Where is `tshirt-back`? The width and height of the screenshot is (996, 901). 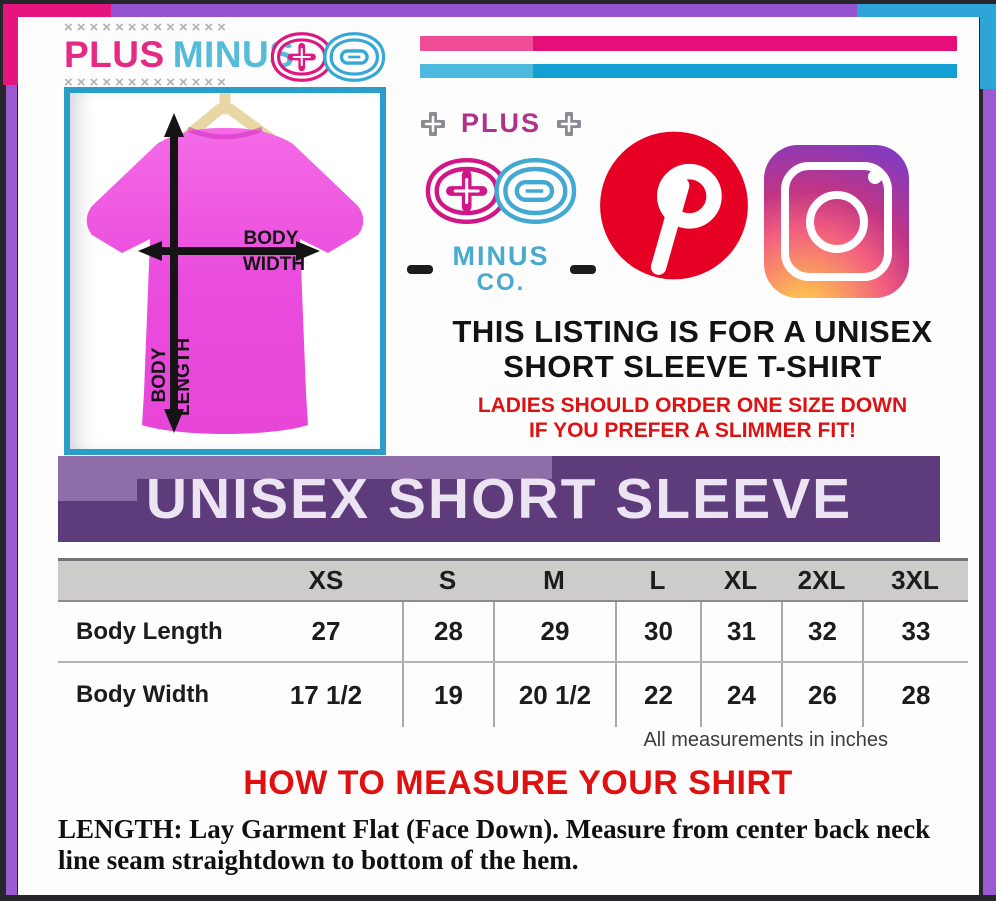 tshirt-back is located at coordinates (225, 280).